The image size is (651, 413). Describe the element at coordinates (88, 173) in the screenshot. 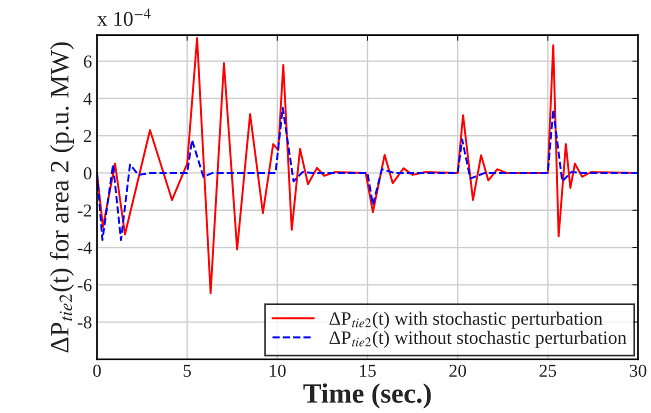

I see `y-tick-label: 0` at that location.